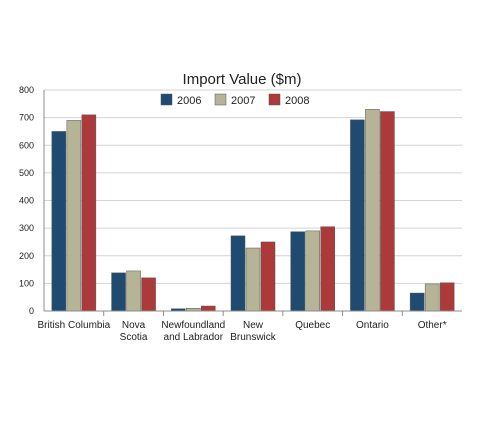 This screenshot has height=430, width=500. What do you see at coordinates (166, 99) in the screenshot?
I see `legend-swatch-2006` at bounding box center [166, 99].